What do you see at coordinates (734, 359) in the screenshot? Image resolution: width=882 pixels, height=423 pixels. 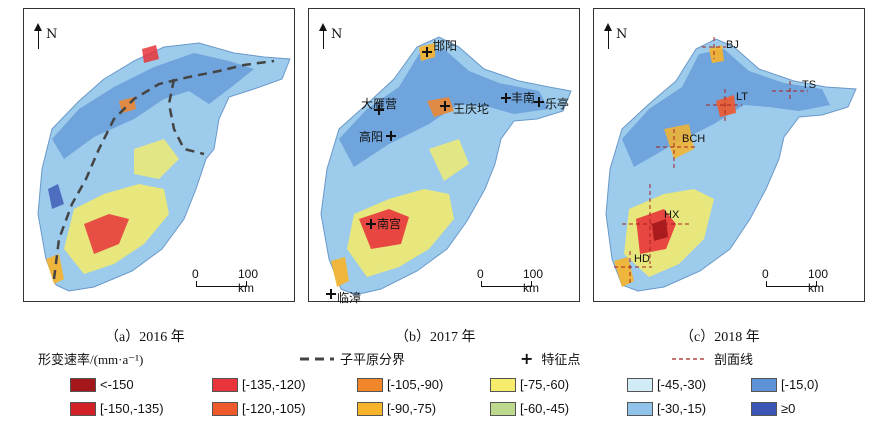 I see `legend-label: 剖面线` at bounding box center [734, 359].